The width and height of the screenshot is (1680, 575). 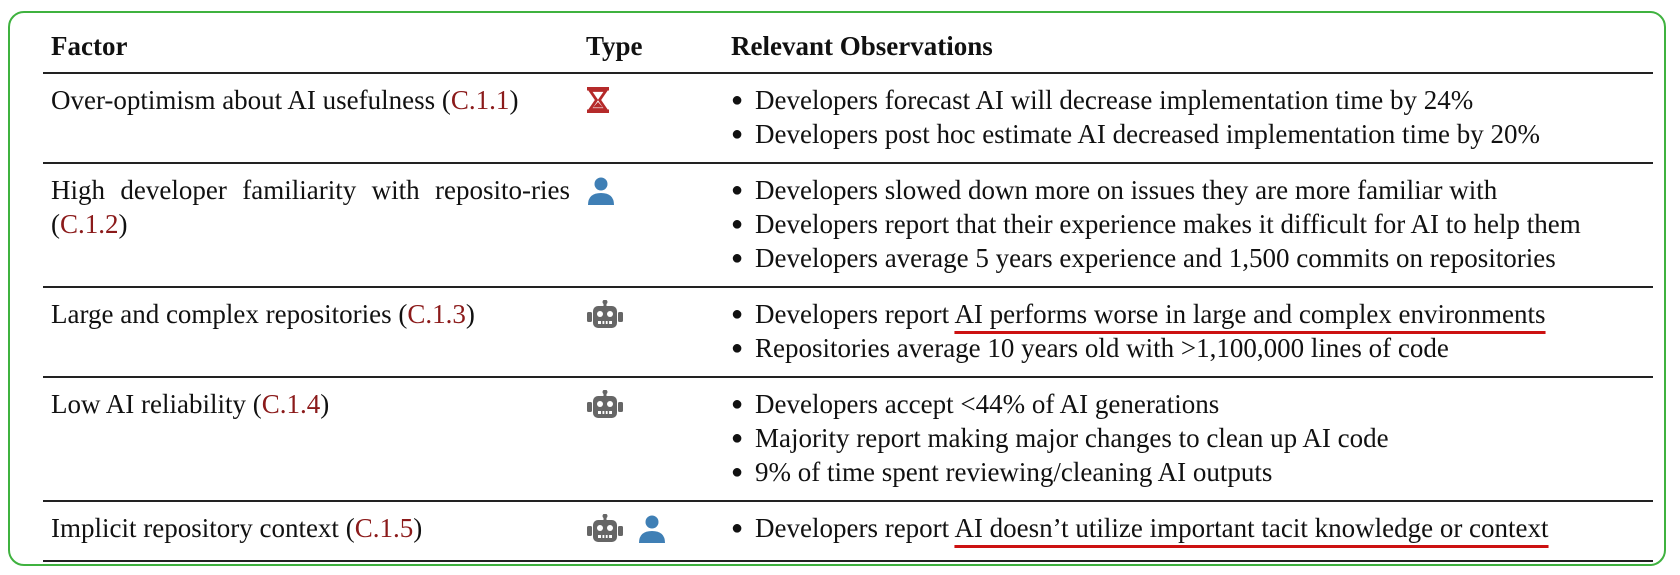 What do you see at coordinates (650, 47) in the screenshot?
I see `header-type: Type` at bounding box center [650, 47].